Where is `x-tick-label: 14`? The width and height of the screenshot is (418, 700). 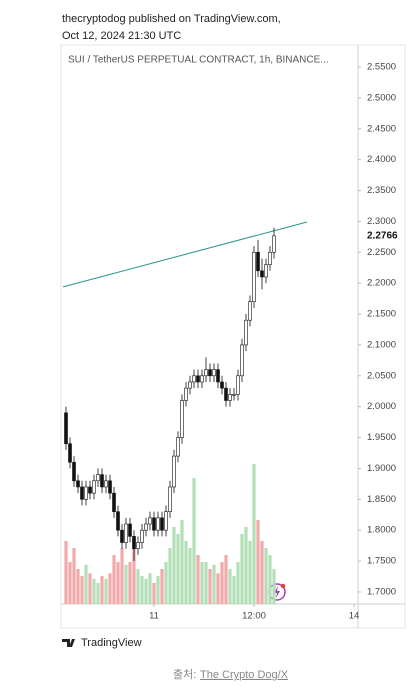 x-tick-label: 14 is located at coordinates (354, 616).